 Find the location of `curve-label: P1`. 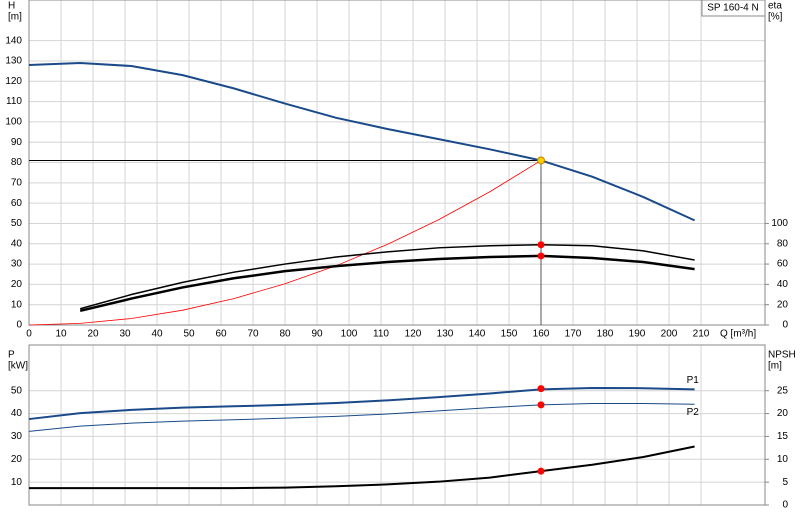

curve-label: P1 is located at coordinates (693, 380).